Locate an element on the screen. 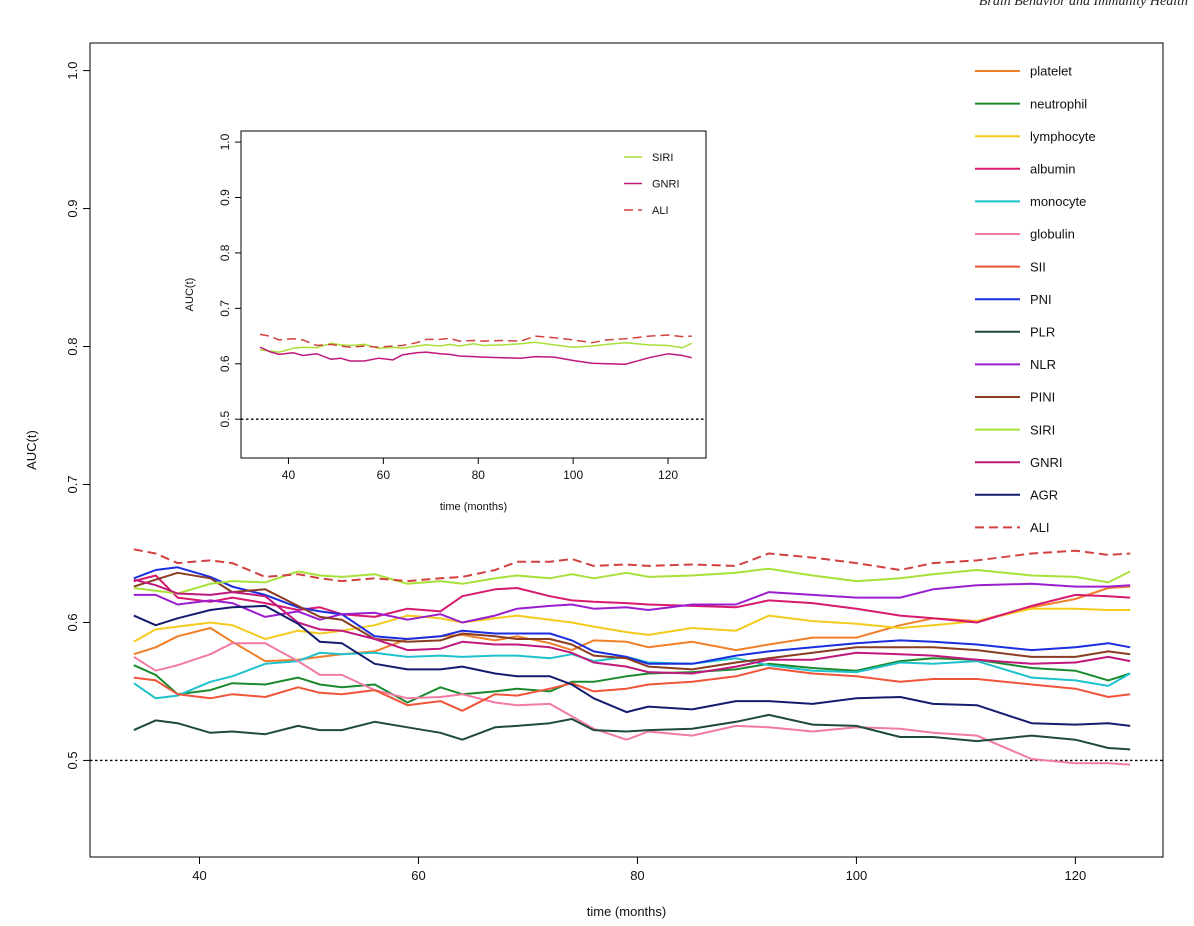 Image resolution: width=1194 pixels, height=926 pixels. inset-x-tick-label: 40 is located at coordinates (289, 475).